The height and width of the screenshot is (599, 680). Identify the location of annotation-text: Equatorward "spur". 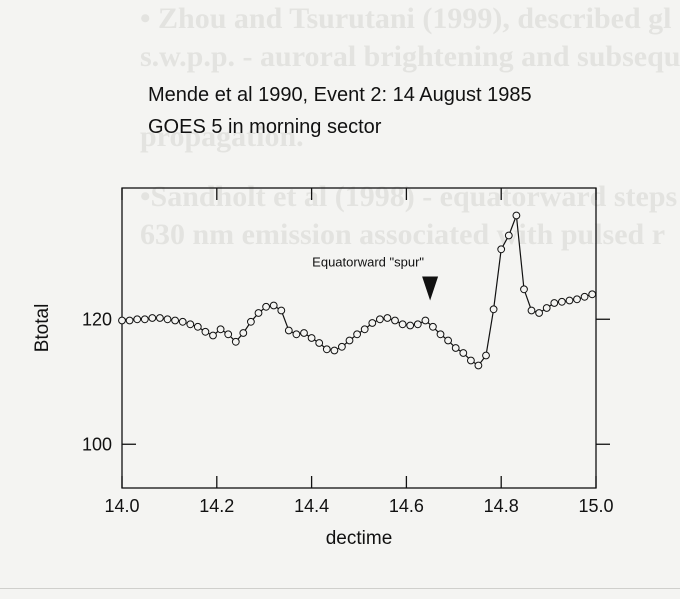
(368, 262).